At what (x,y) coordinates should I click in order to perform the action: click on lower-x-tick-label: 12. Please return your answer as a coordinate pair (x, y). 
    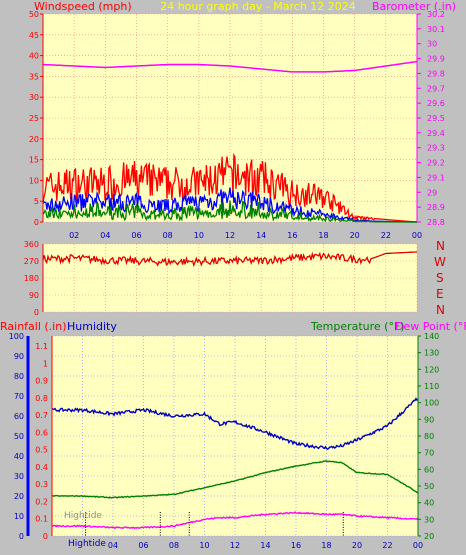
    Looking at the image, I should click on (235, 545).